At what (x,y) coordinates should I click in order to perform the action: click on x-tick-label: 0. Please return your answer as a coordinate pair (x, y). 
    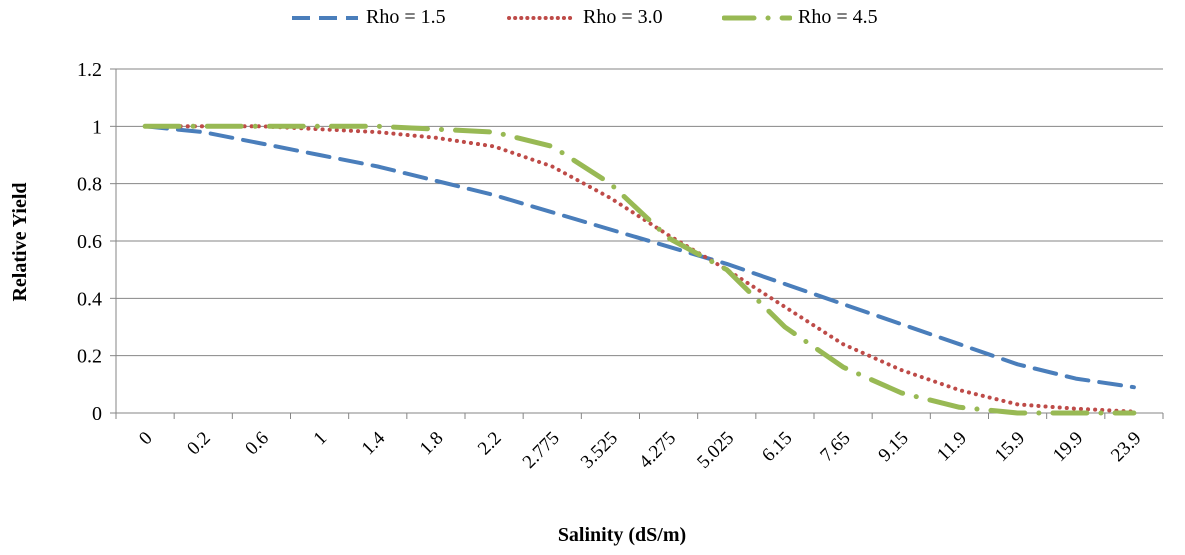
    Looking at the image, I should click on (146, 439).